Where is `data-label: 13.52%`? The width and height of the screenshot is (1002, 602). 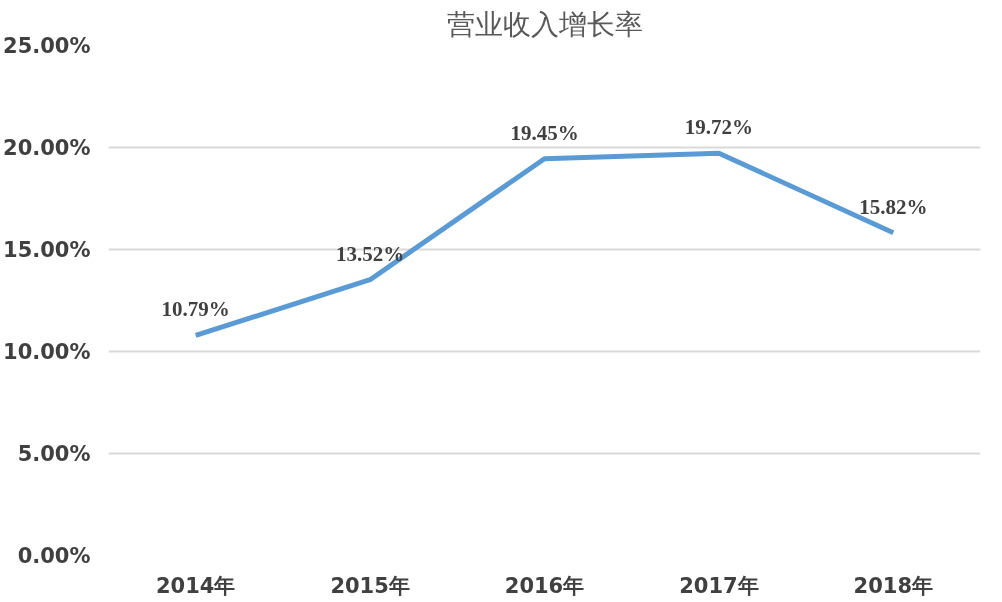 data-label: 13.52% is located at coordinates (370, 253).